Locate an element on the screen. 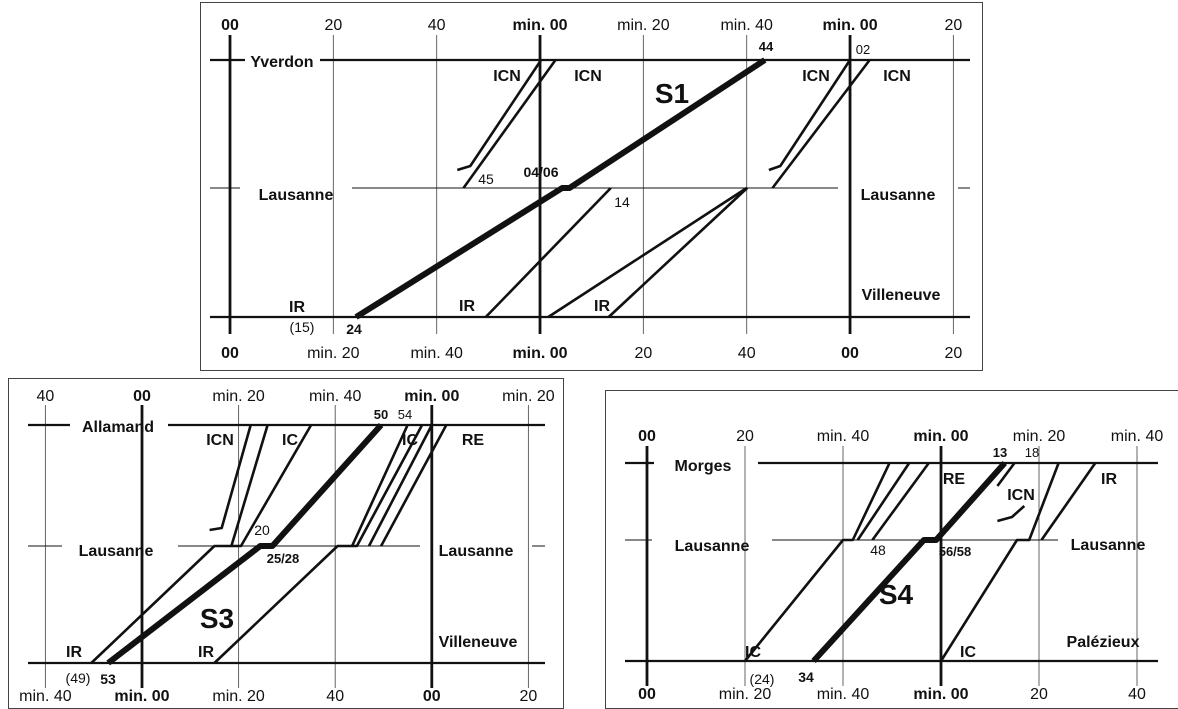 This screenshot has width=1178, height=709. station-label: Yverdon is located at coordinates (281, 62).